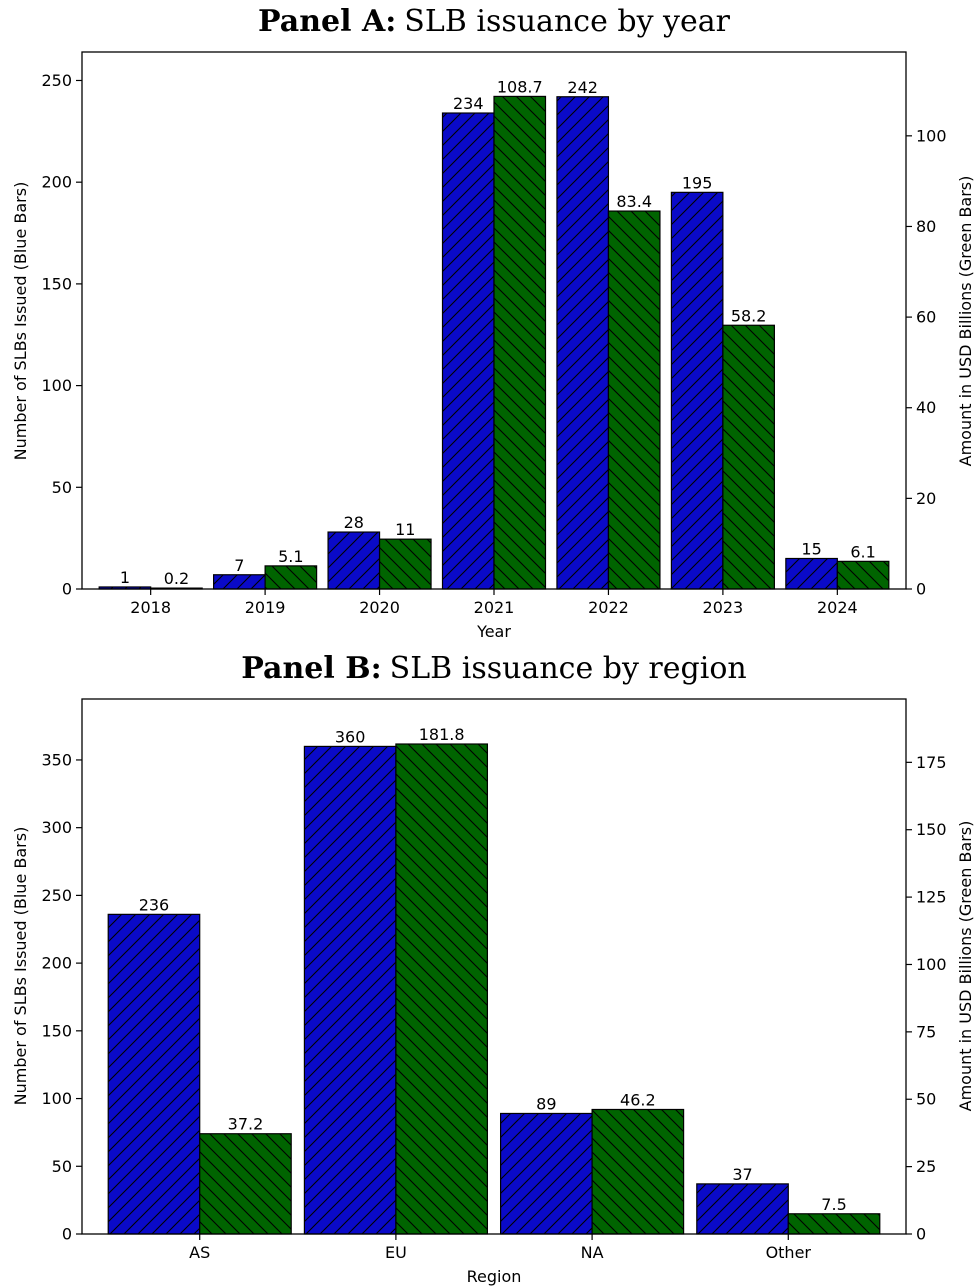 The width and height of the screenshot is (976, 1287). I want to click on panel-b-amount-bar-as, so click(245, 1184).